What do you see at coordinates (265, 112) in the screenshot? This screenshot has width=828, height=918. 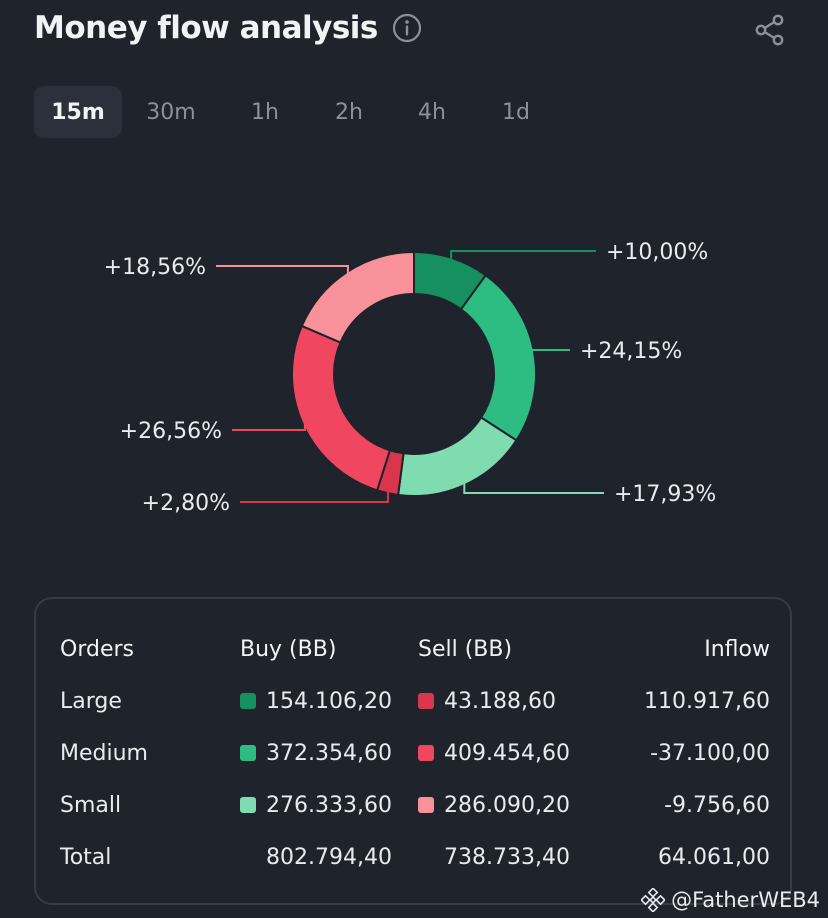 I see `tab-1h: 1h` at bounding box center [265, 112].